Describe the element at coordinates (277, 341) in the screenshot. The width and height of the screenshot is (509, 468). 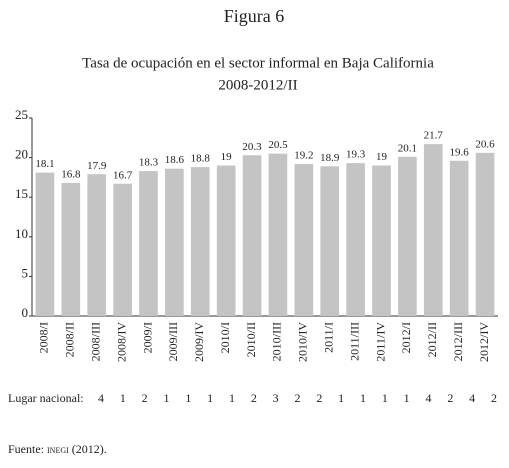
I see `x-tick-label: 2010/III` at that location.